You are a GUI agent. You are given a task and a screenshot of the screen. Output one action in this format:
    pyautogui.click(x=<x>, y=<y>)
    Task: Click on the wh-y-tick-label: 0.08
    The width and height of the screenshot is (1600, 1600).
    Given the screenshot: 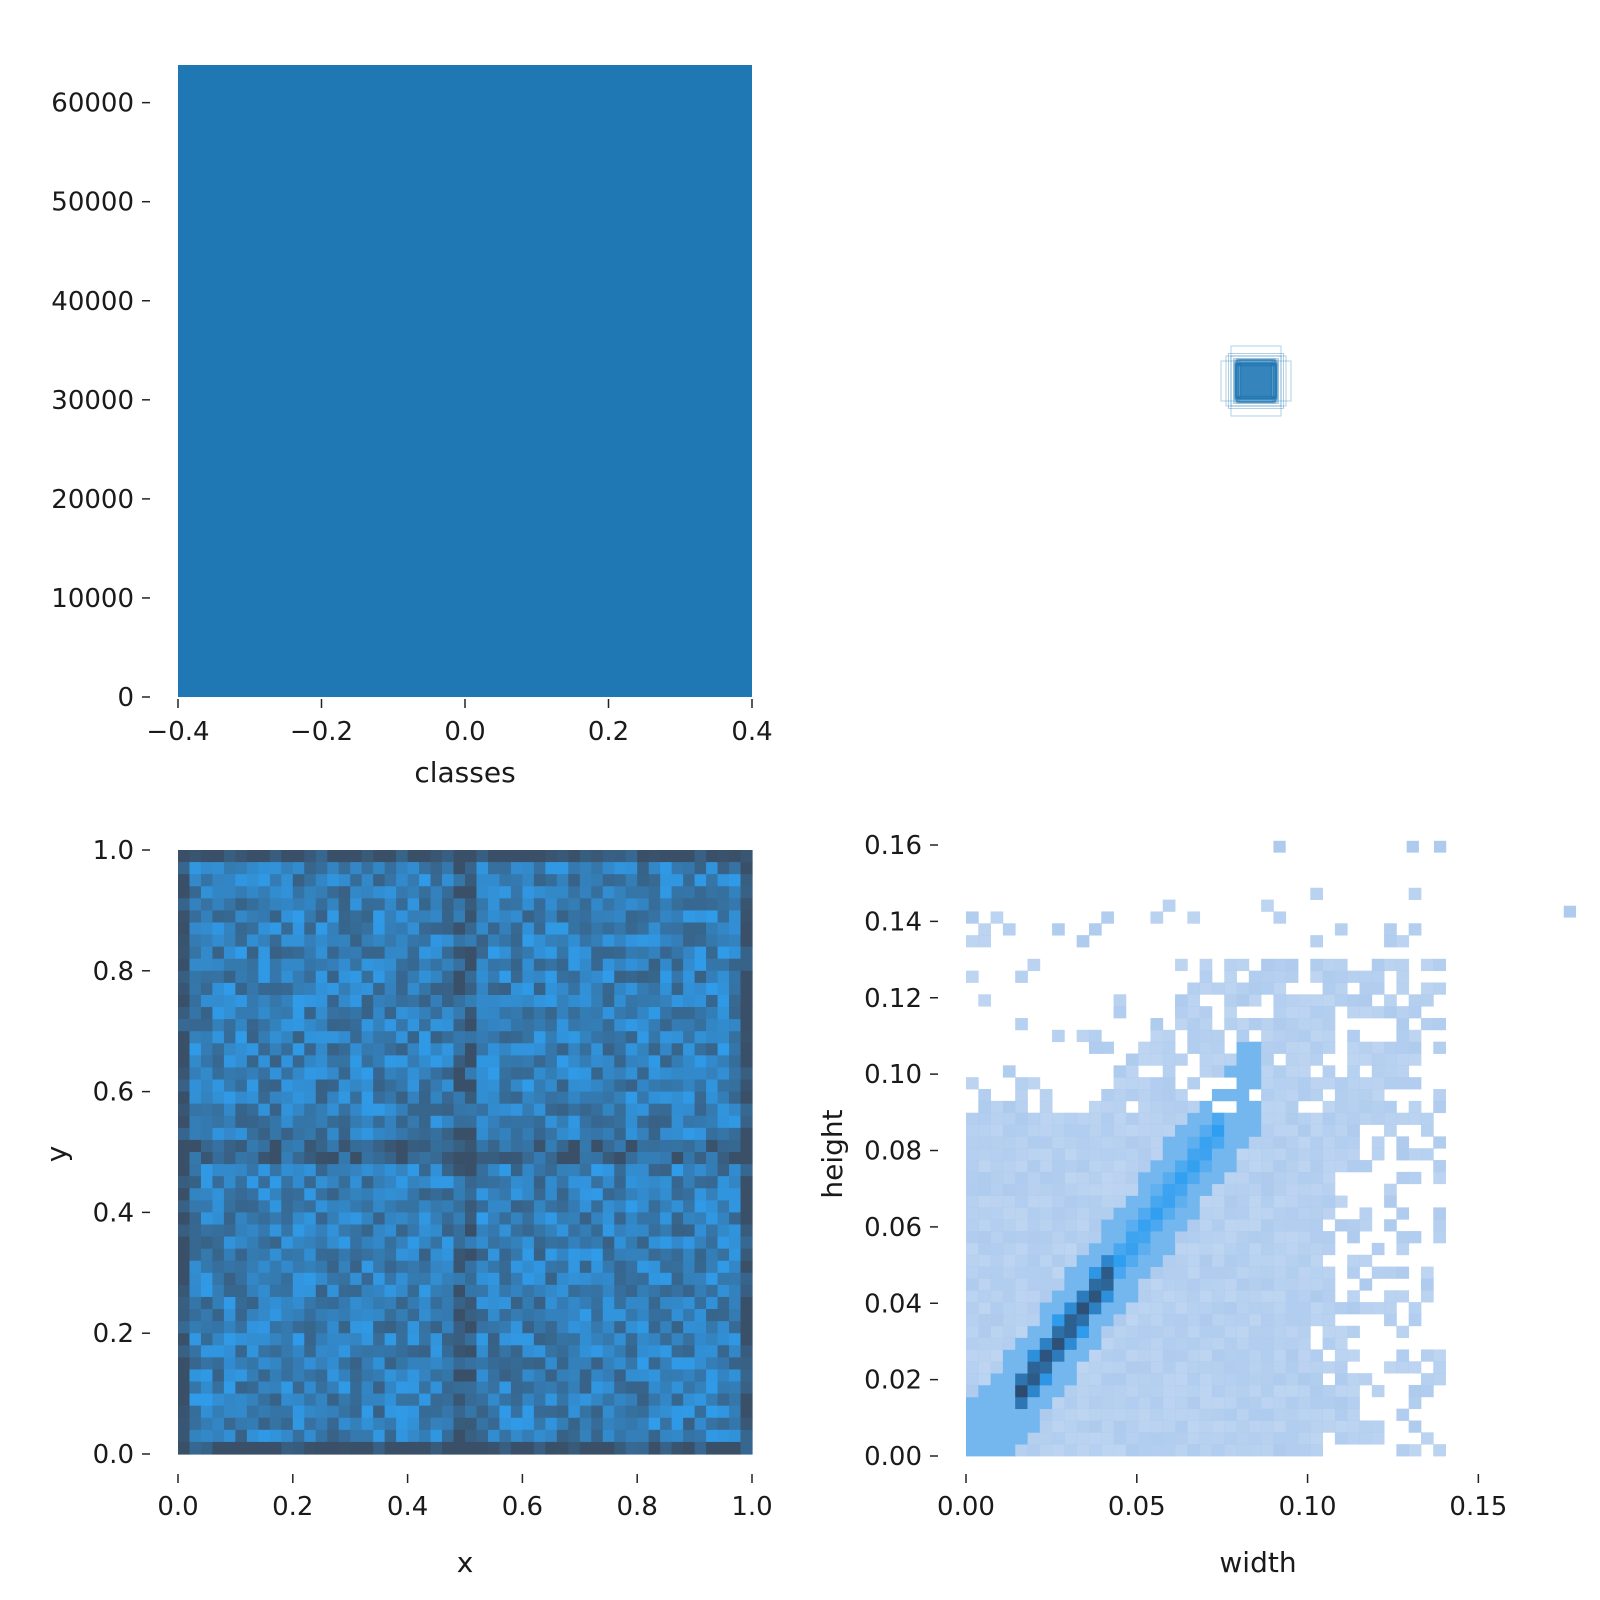 What is the action you would take?
    pyautogui.click(x=893, y=1152)
    